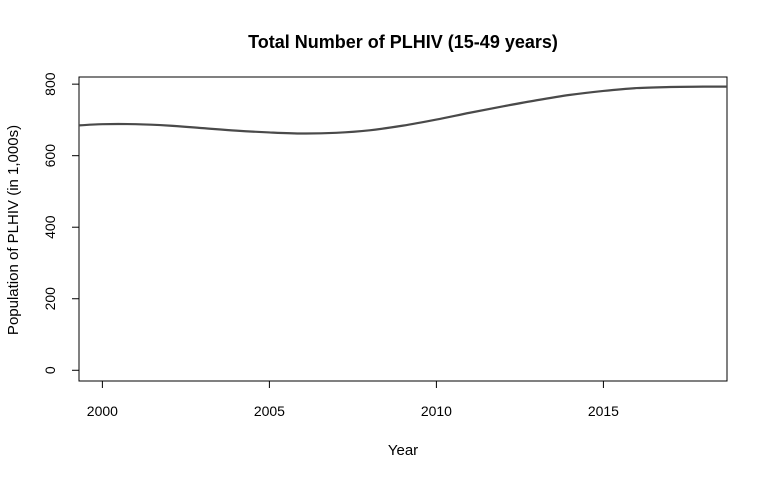  What do you see at coordinates (50, 156) in the screenshot?
I see `y-tick-label: 600` at bounding box center [50, 156].